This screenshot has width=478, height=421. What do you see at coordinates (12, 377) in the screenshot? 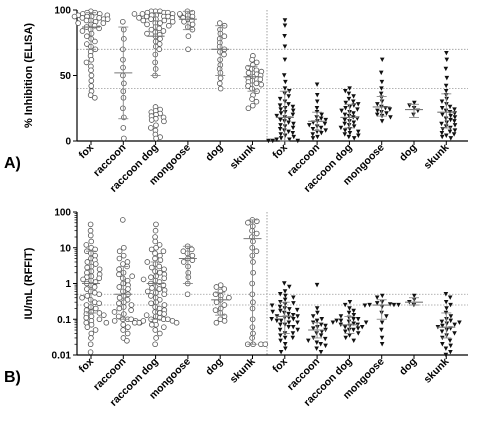
I see `panel-label: B)` at bounding box center [12, 377].